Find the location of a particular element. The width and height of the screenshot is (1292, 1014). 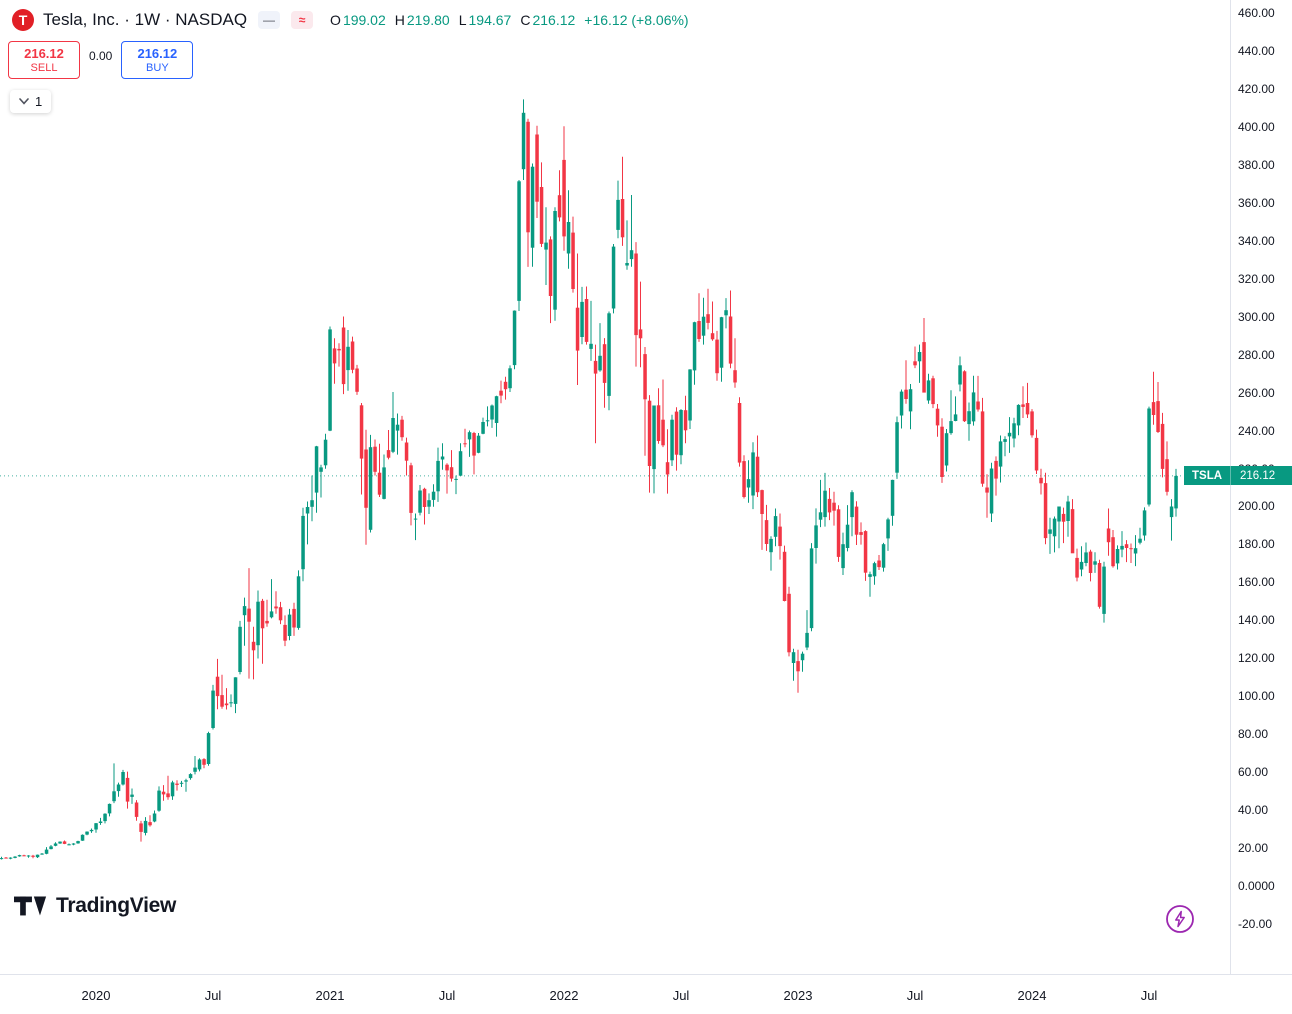

price-tick-label: 20.00 is located at coordinates (1253, 848).